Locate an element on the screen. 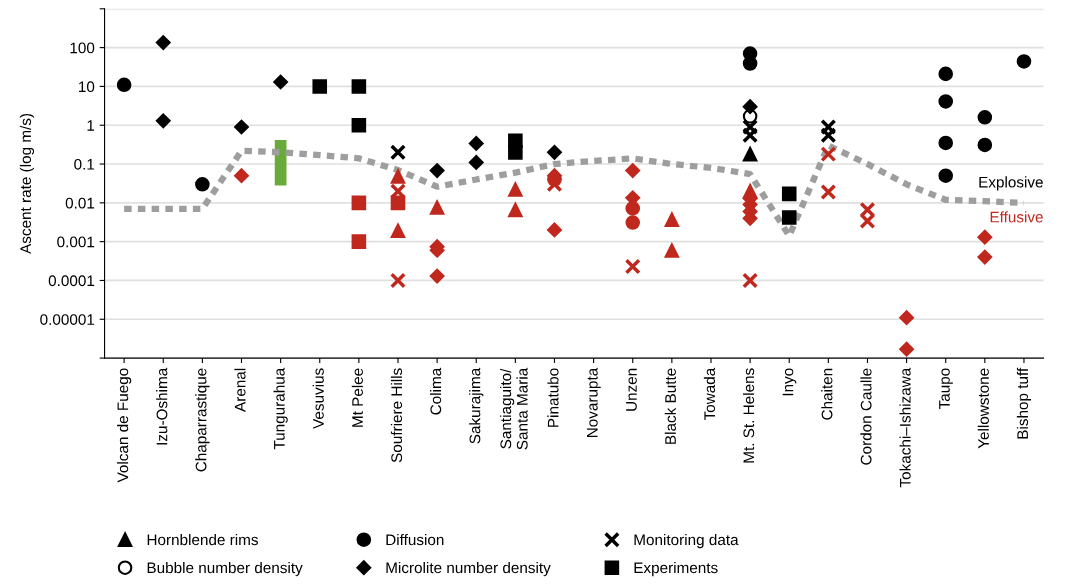  x-tick-label: Santiaguito/ Santa Maria is located at coordinates (514, 408).